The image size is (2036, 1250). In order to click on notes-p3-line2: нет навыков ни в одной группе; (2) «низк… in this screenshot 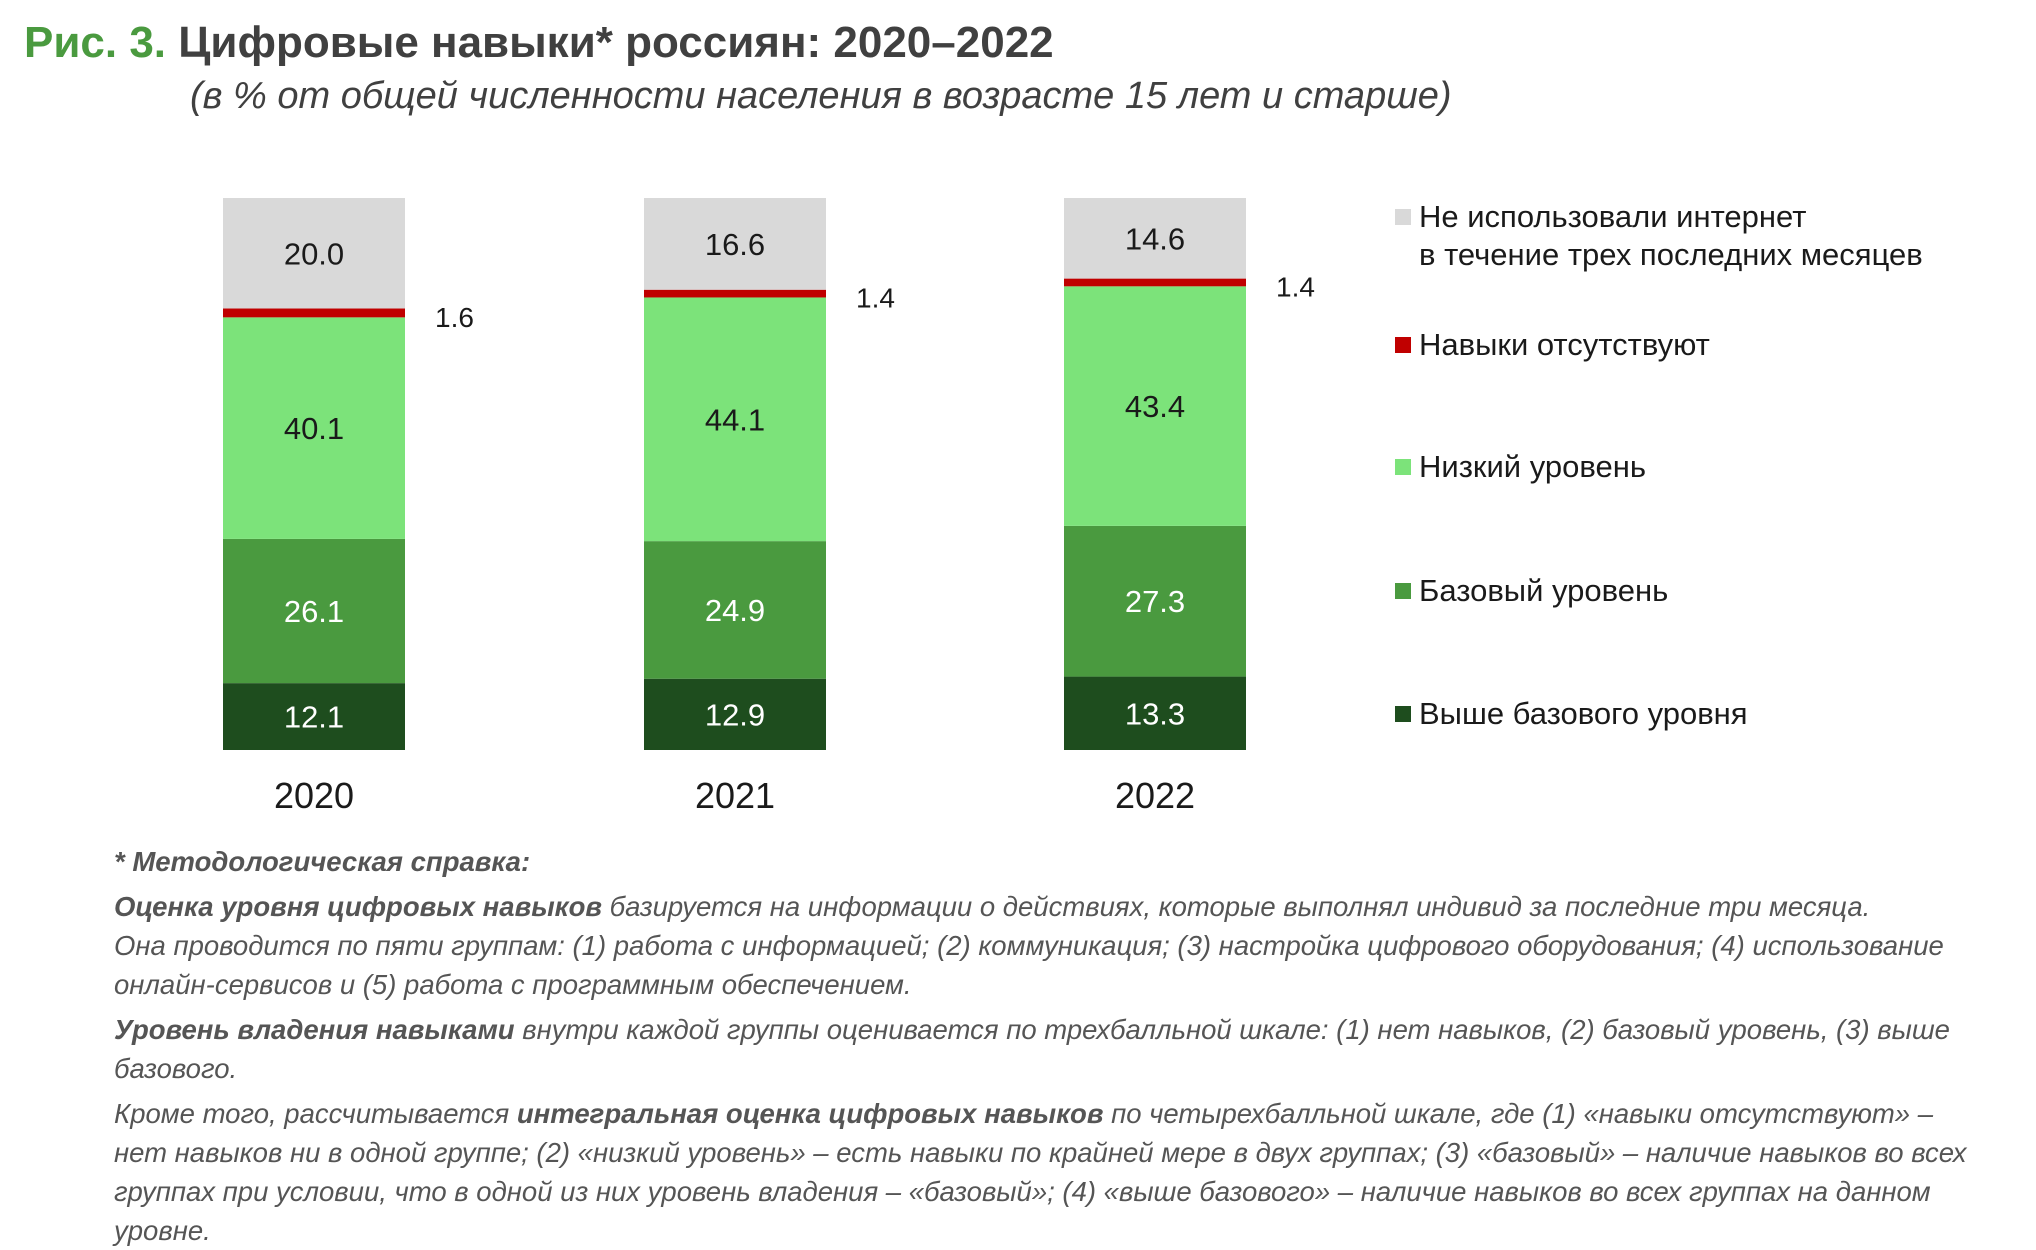, I will do `click(1040, 1152)`.